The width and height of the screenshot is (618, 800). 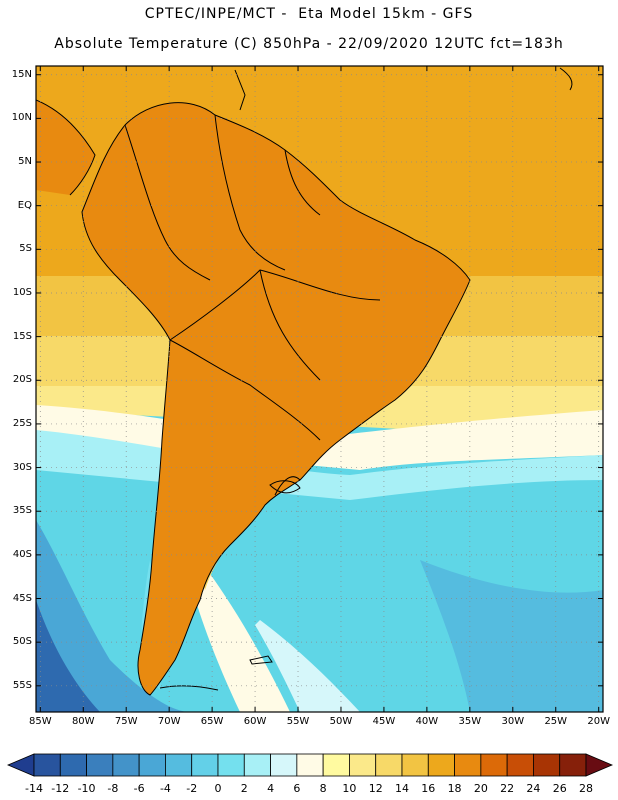 I want to click on lon-label: 40W, so click(x=427, y=721).